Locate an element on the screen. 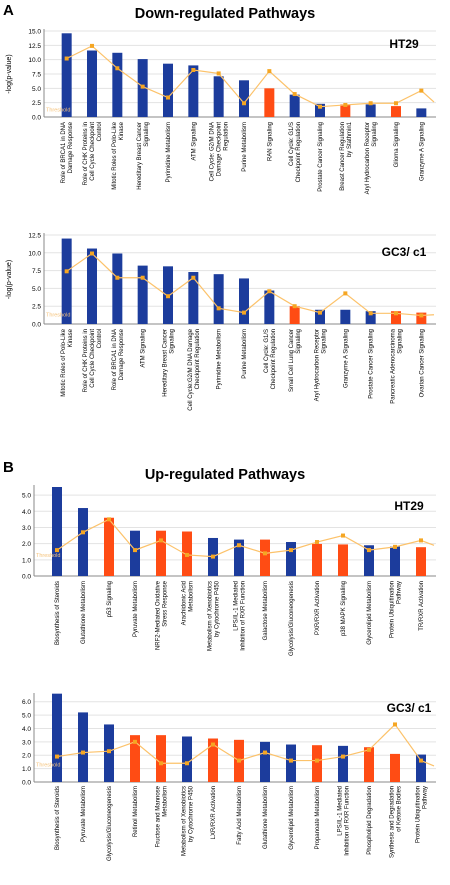 This screenshot has height=885, width=450. category-label: Glycerolipid Metabolism is located at coordinates (370, 613).